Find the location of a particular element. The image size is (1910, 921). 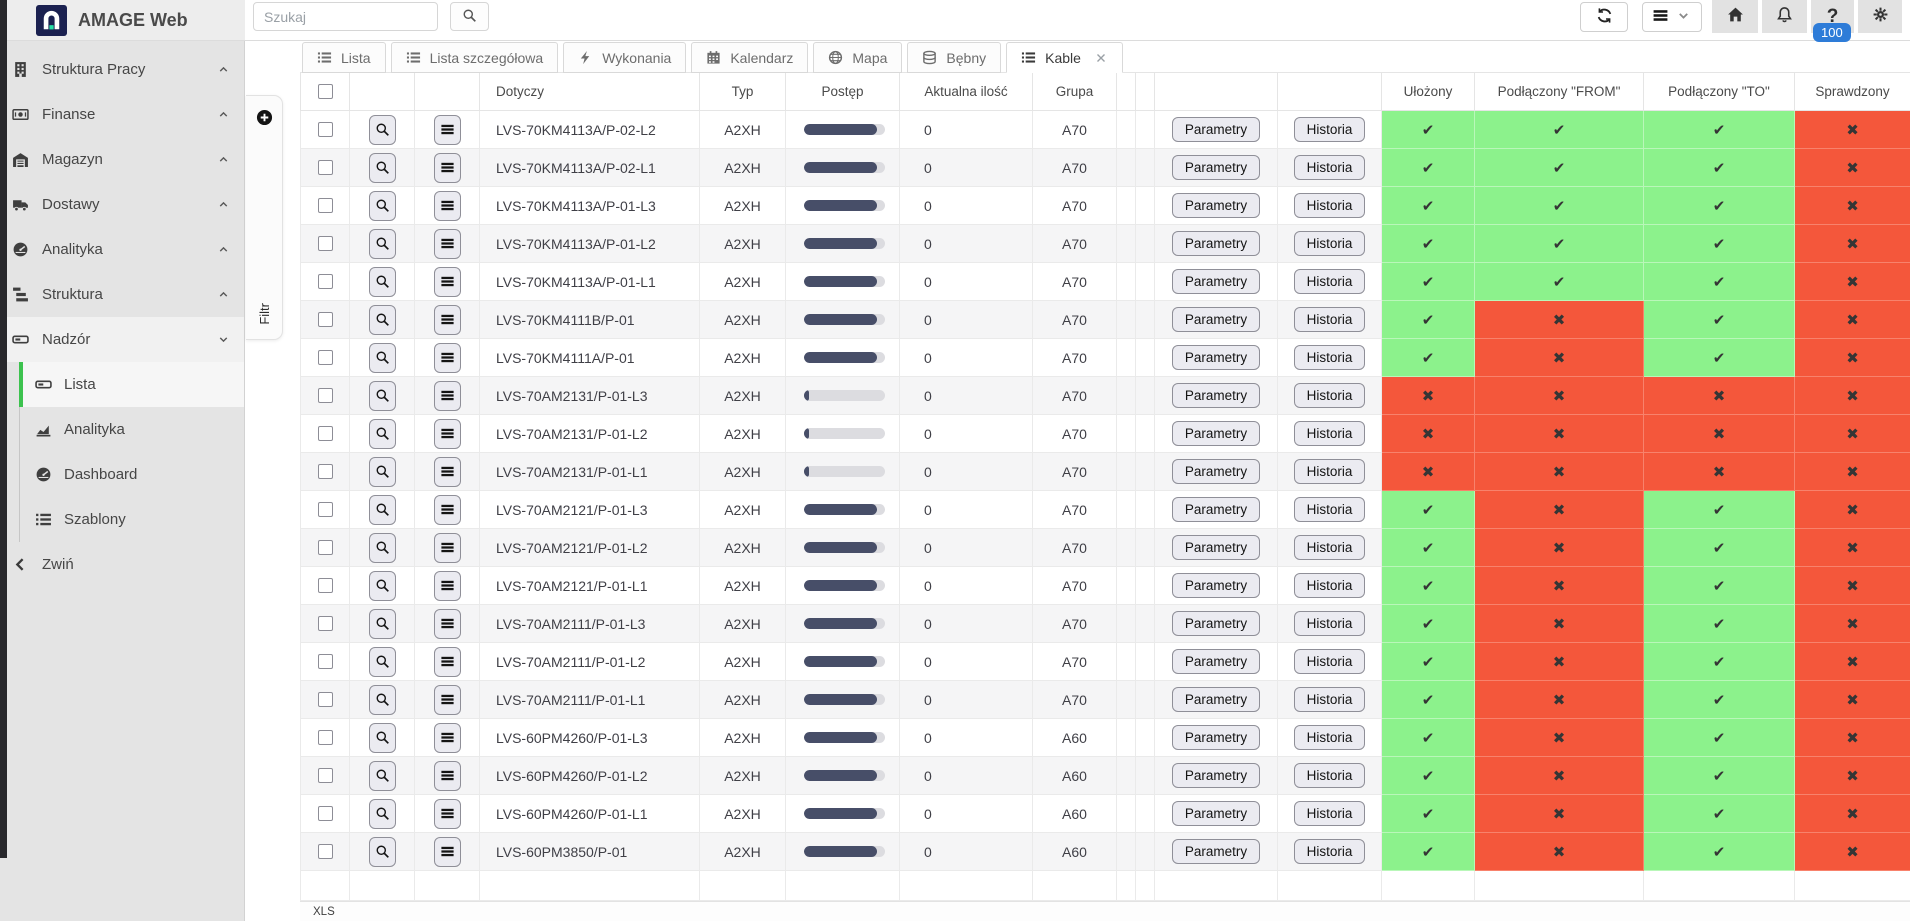

sidebar-item-dostawy: Dostawy is located at coordinates (122, 204).